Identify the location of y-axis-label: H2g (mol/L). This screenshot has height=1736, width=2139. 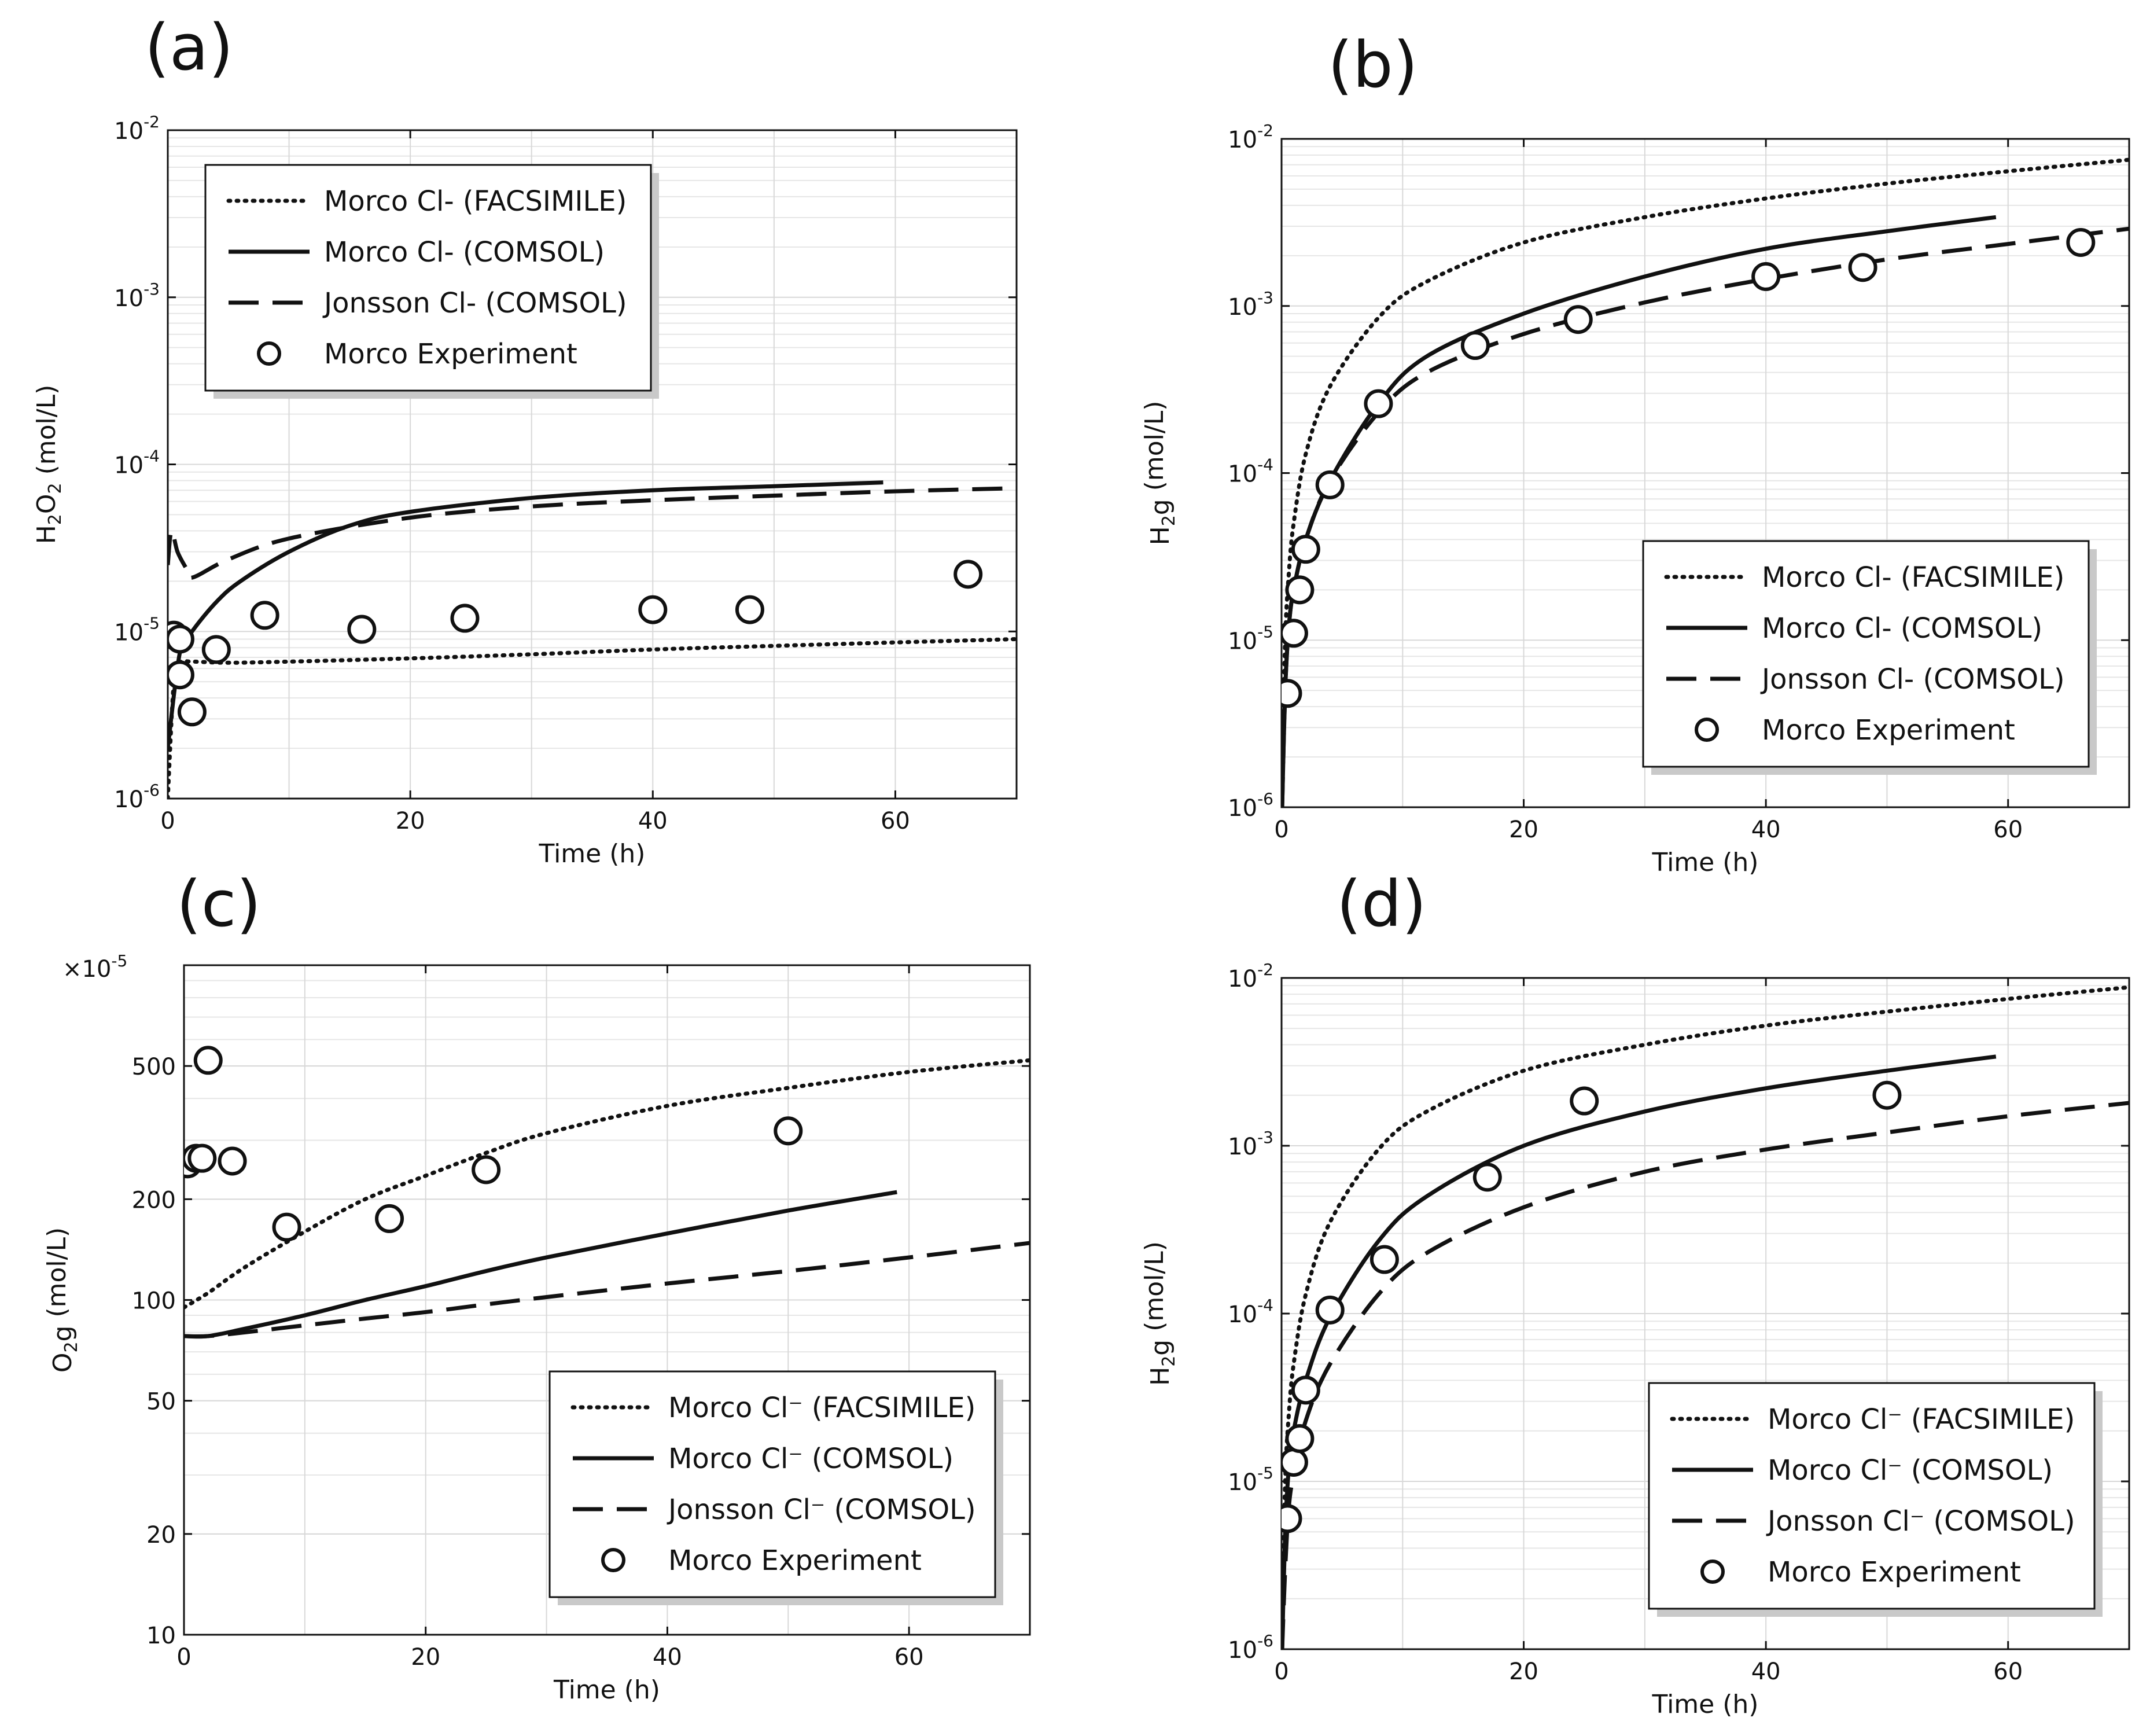
(1159, 1313).